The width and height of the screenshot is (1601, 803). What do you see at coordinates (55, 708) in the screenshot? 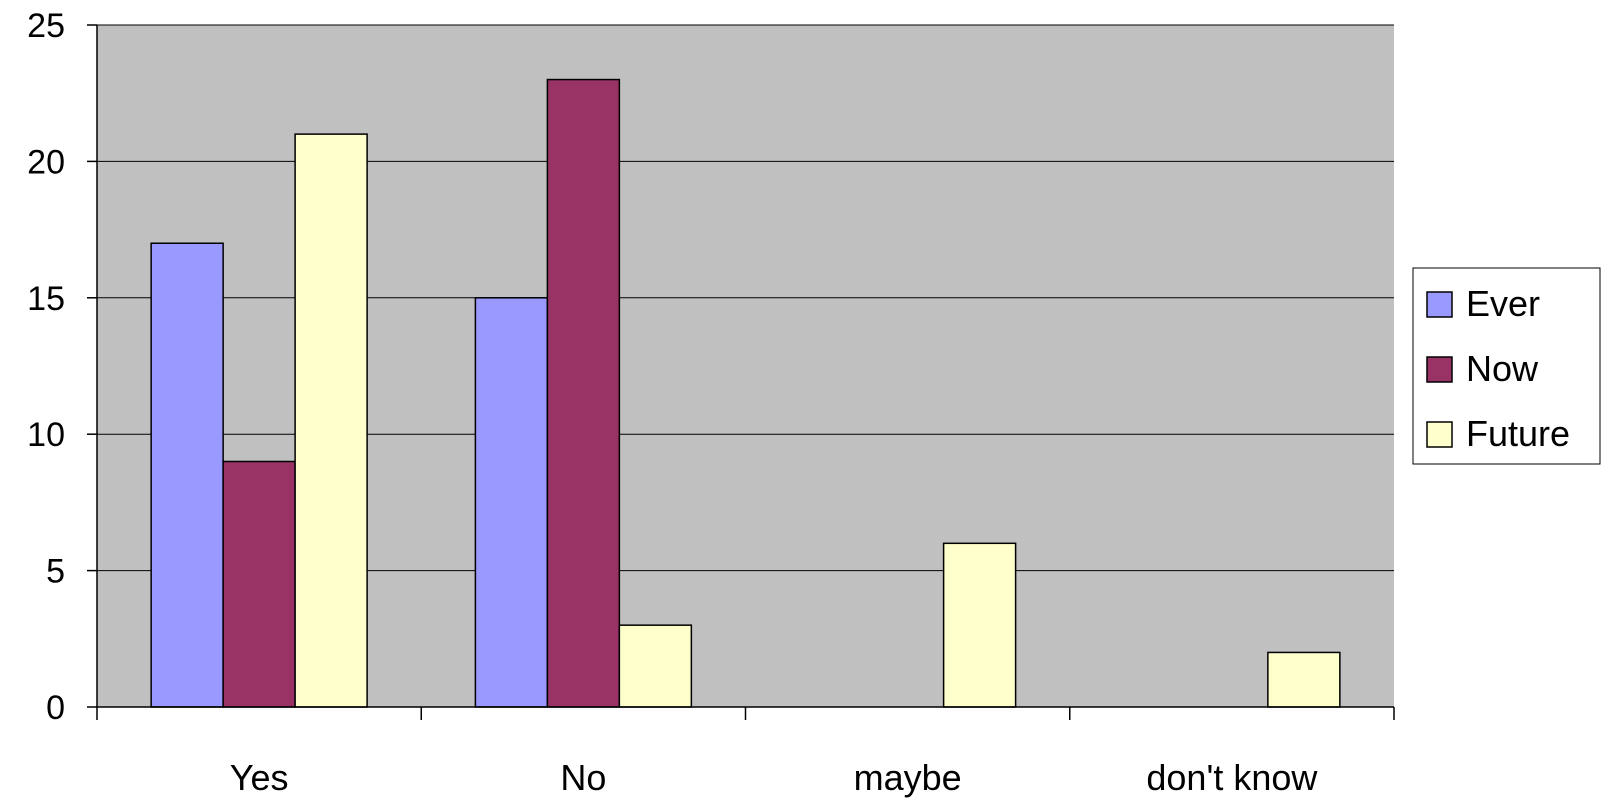
I see `y-tick-label: 0` at bounding box center [55, 708].